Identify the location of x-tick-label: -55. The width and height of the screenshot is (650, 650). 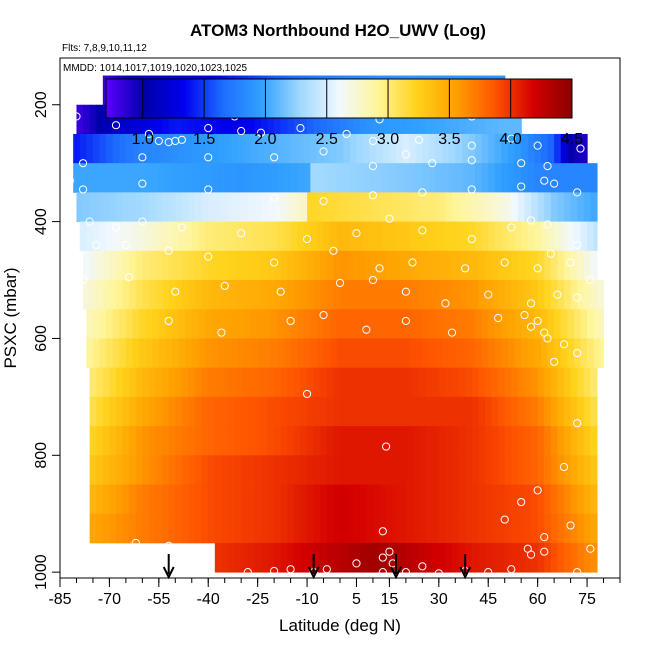
(158, 599).